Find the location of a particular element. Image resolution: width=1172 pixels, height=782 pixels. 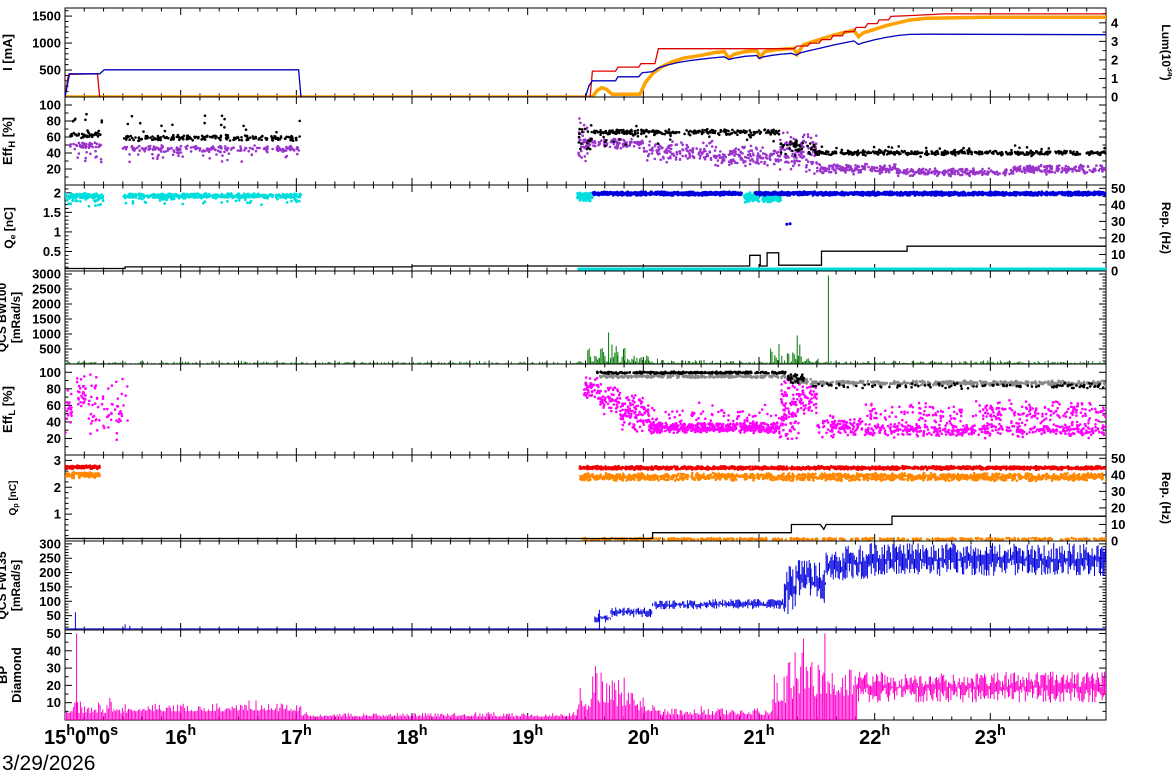

series-her-current is located at coordinates (585, 55).